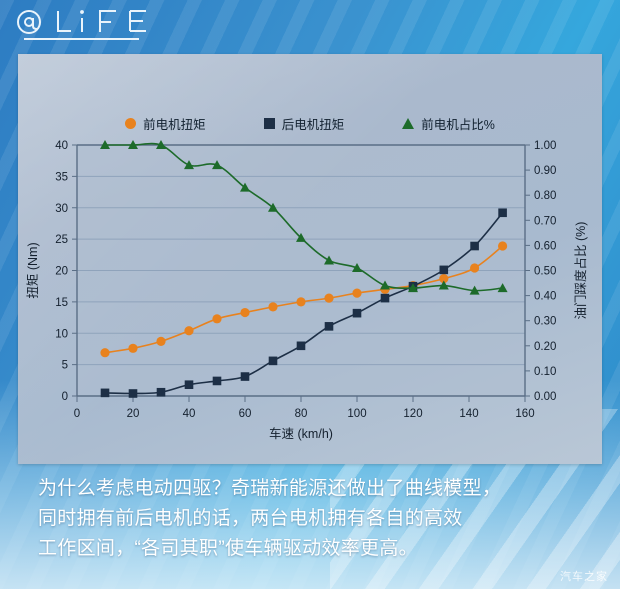 The image size is (620, 589). I want to click on svg-text: 0.20, so click(545, 347).